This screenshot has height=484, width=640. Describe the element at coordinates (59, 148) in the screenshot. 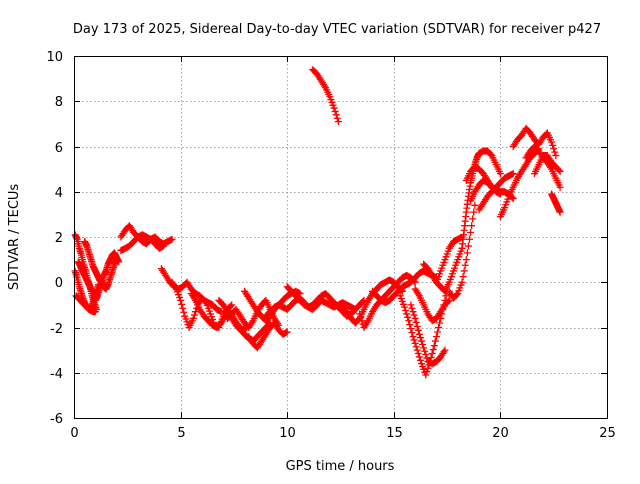

I see `y-tick-label: 6` at that location.